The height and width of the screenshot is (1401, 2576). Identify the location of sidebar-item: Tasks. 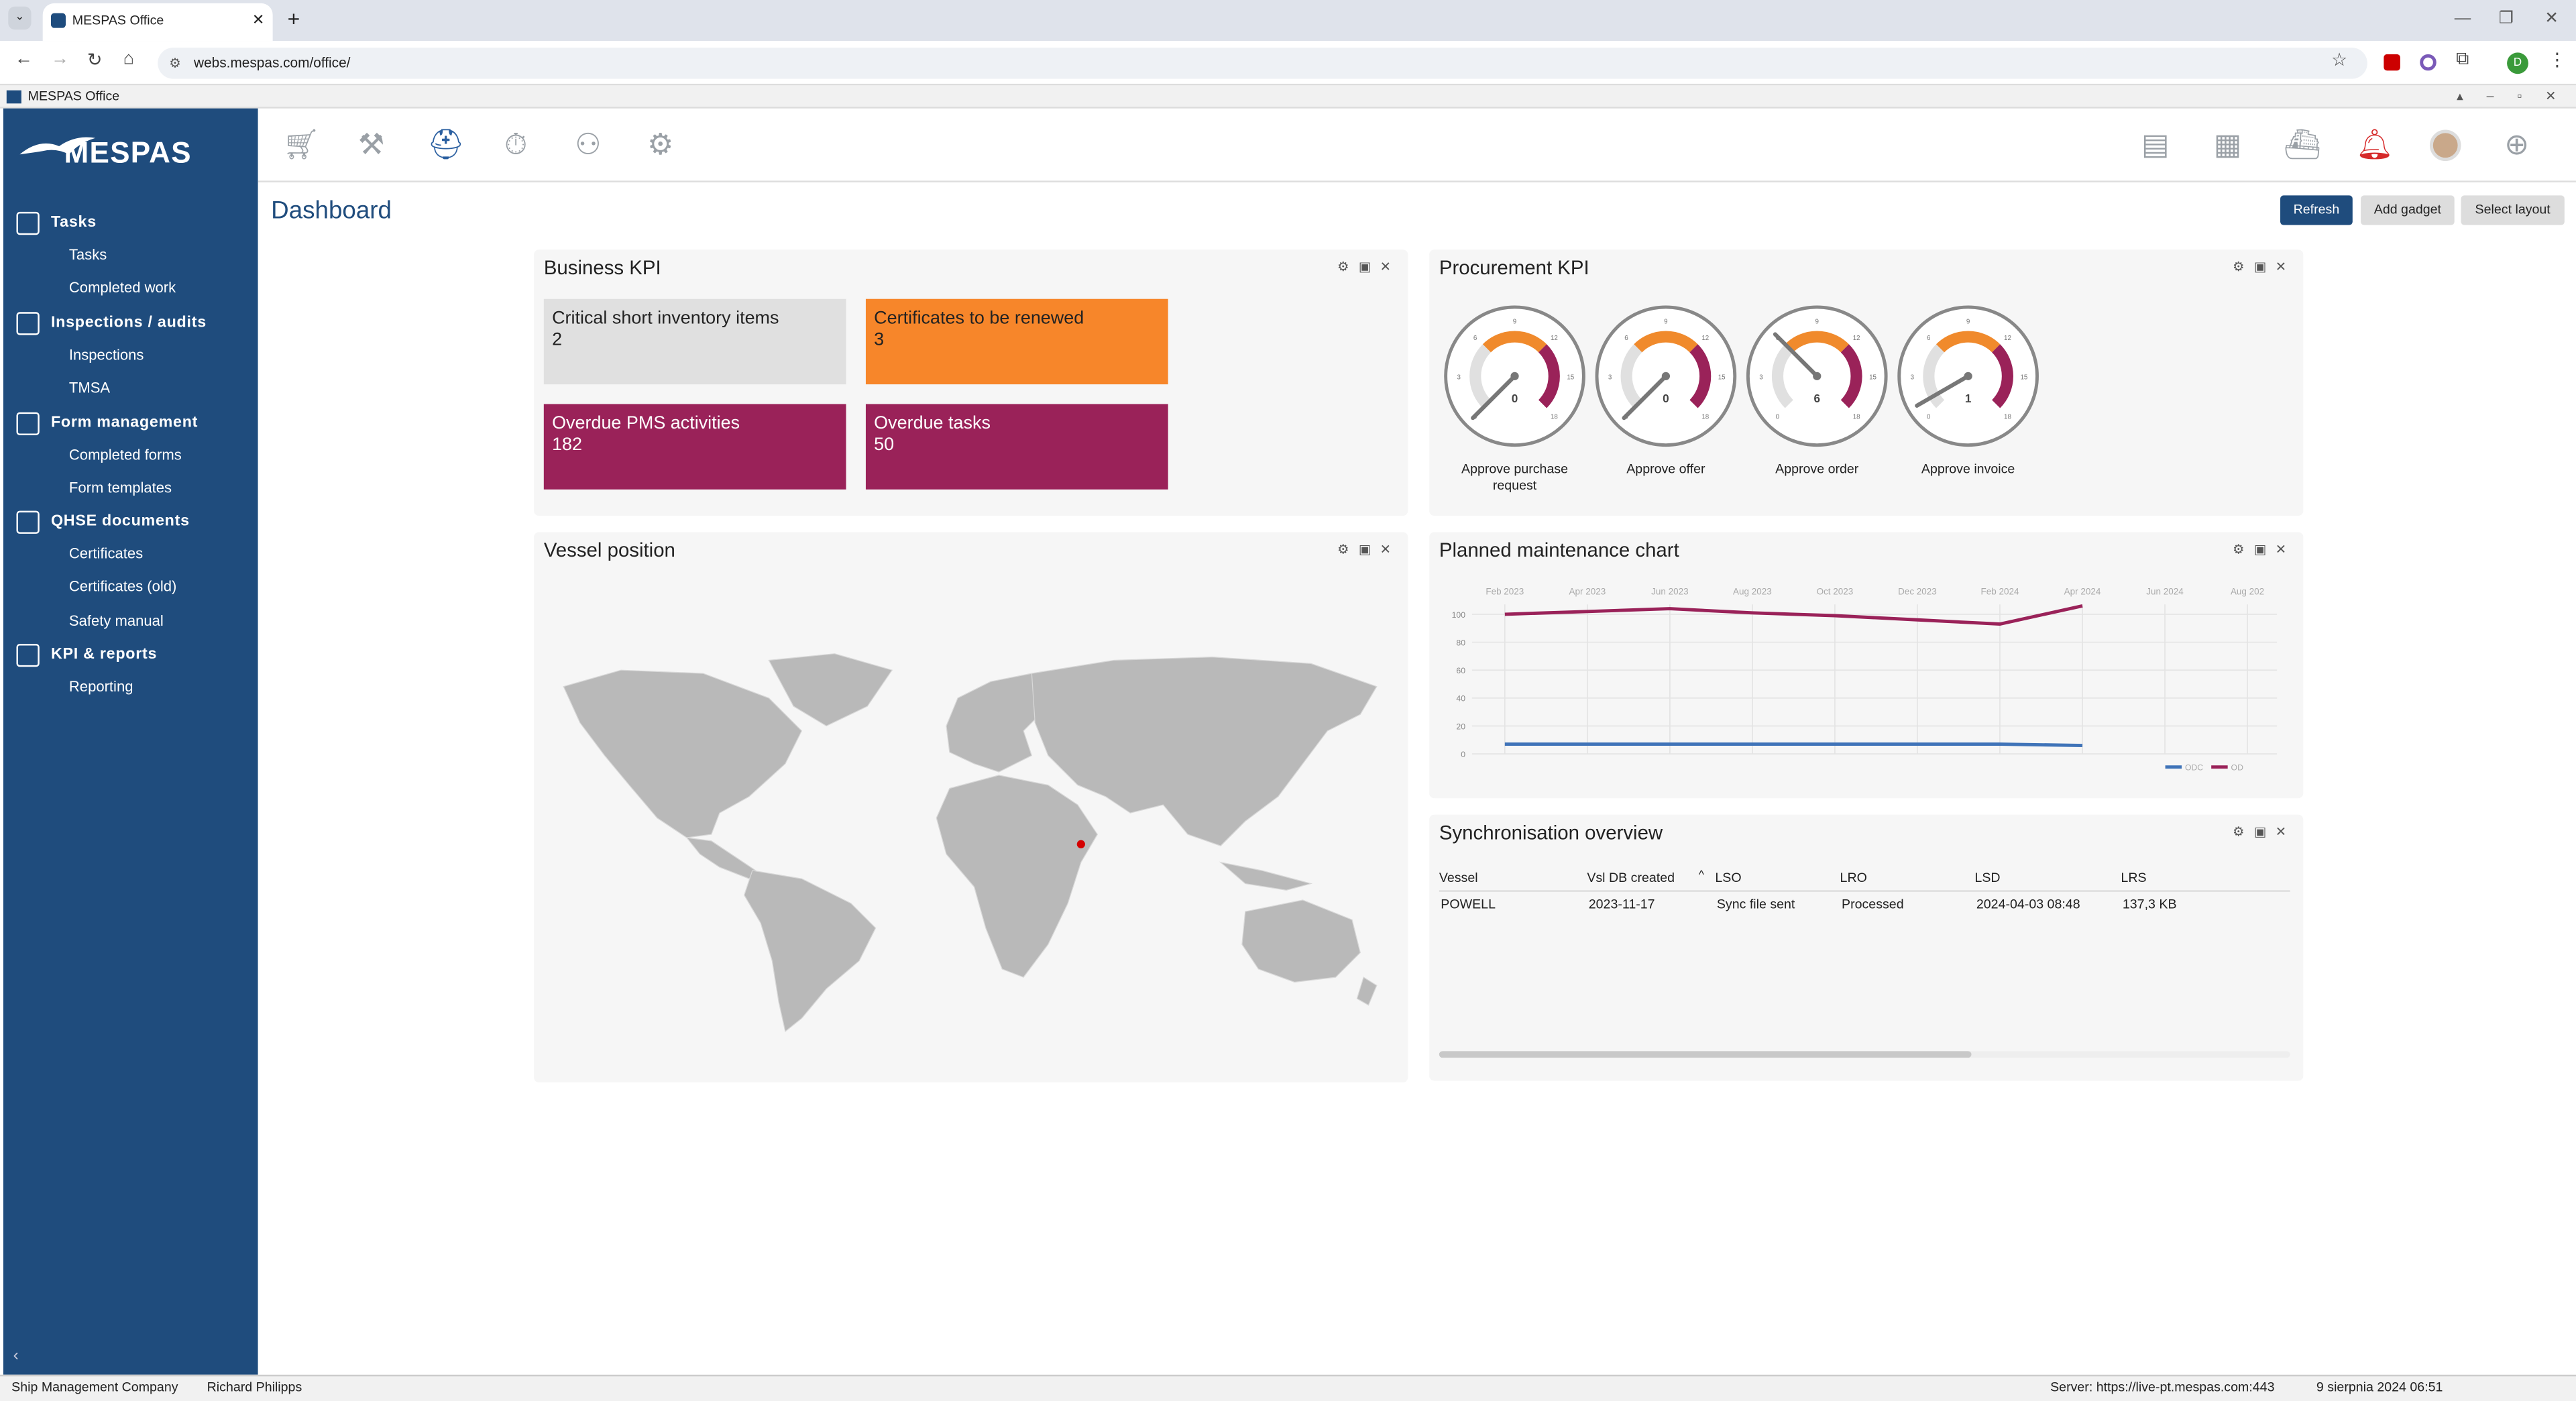
(87, 254).